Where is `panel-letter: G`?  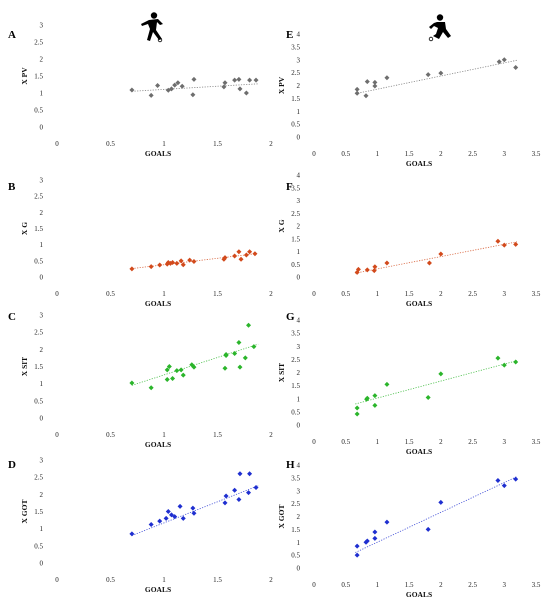 panel-letter: G is located at coordinates (290, 317).